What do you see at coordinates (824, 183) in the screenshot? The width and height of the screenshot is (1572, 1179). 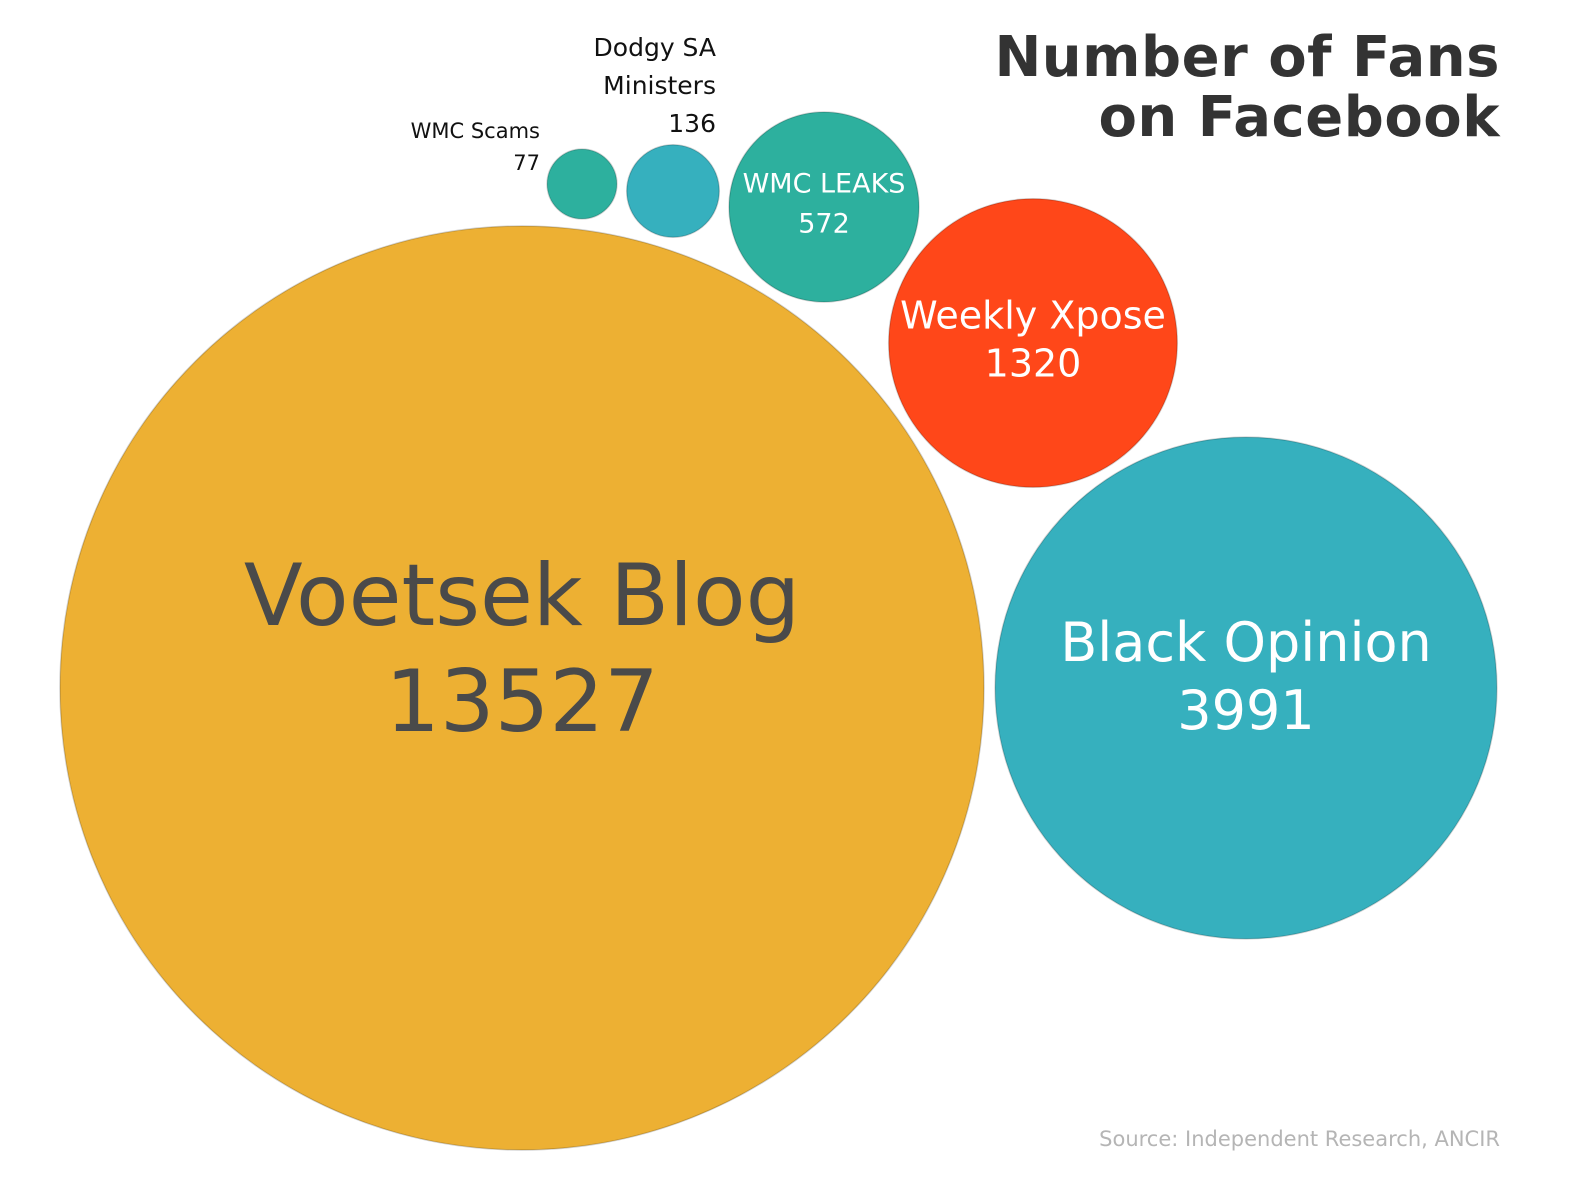 I see `bubble-label-wmc-leaks: WMC LEAKS` at bounding box center [824, 183].